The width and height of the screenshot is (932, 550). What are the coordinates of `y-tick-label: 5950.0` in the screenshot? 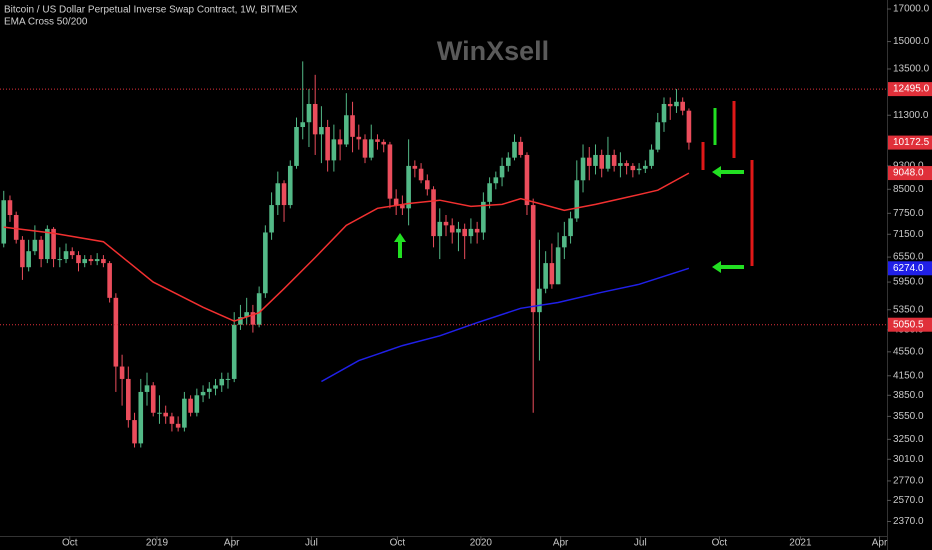 It's located at (908, 282).